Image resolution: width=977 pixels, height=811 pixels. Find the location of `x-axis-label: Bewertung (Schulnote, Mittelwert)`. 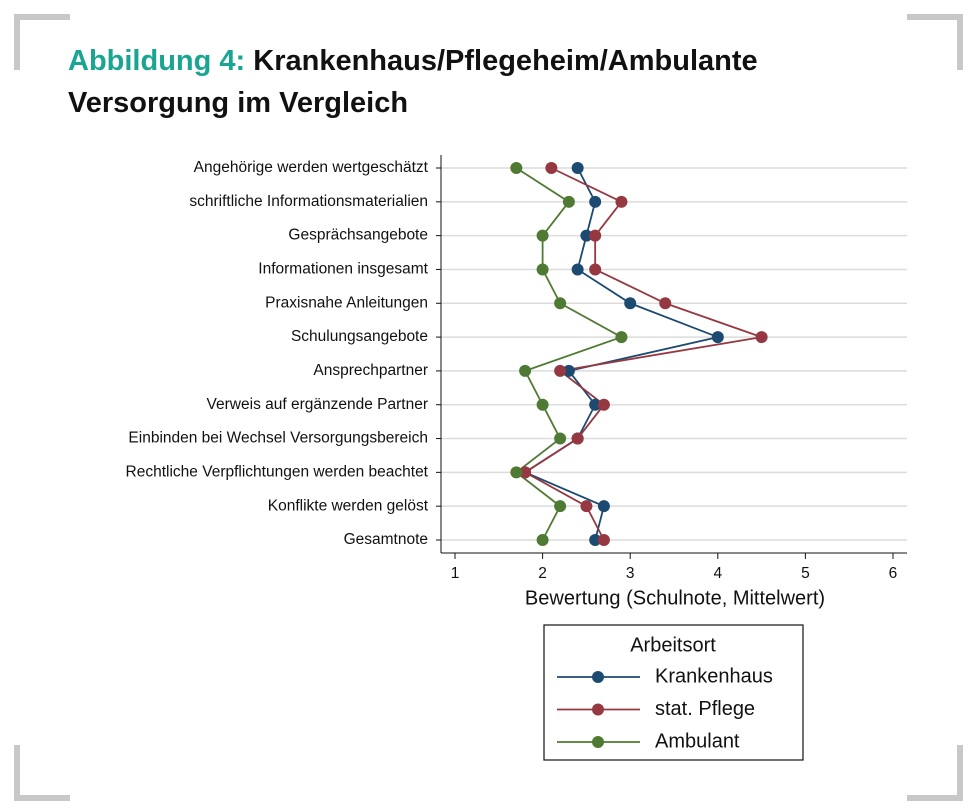

x-axis-label: Bewertung (Schulnote, Mittelwert) is located at coordinates (675, 598).